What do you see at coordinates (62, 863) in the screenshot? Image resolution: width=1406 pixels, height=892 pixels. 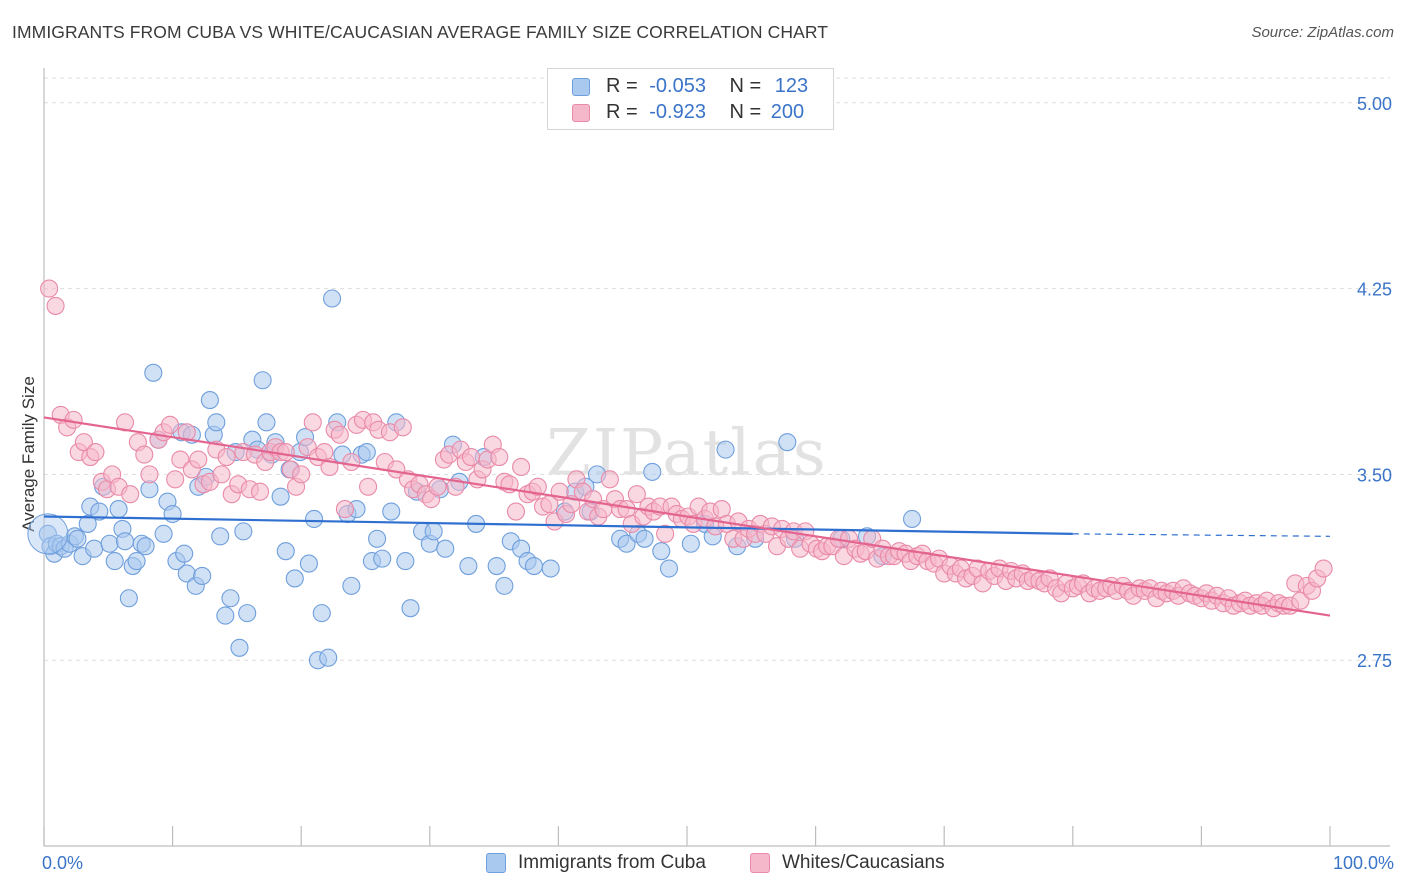 I see `x-tick-label: 0.0%` at bounding box center [62, 863].